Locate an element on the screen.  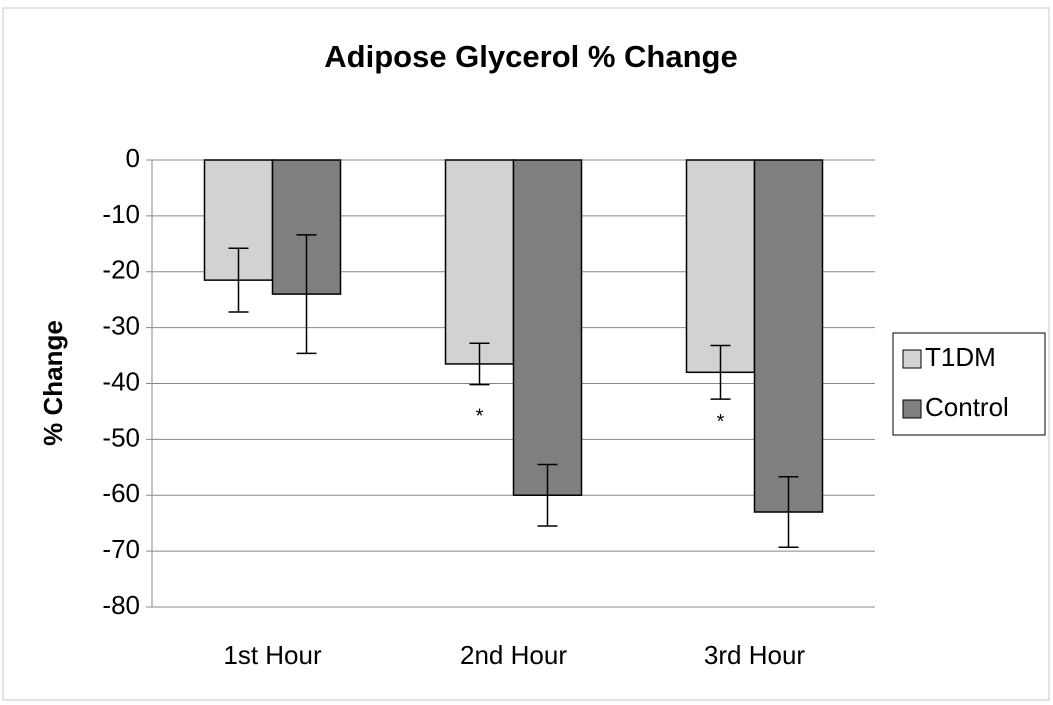
legend-label: T1DM is located at coordinates (960, 357).